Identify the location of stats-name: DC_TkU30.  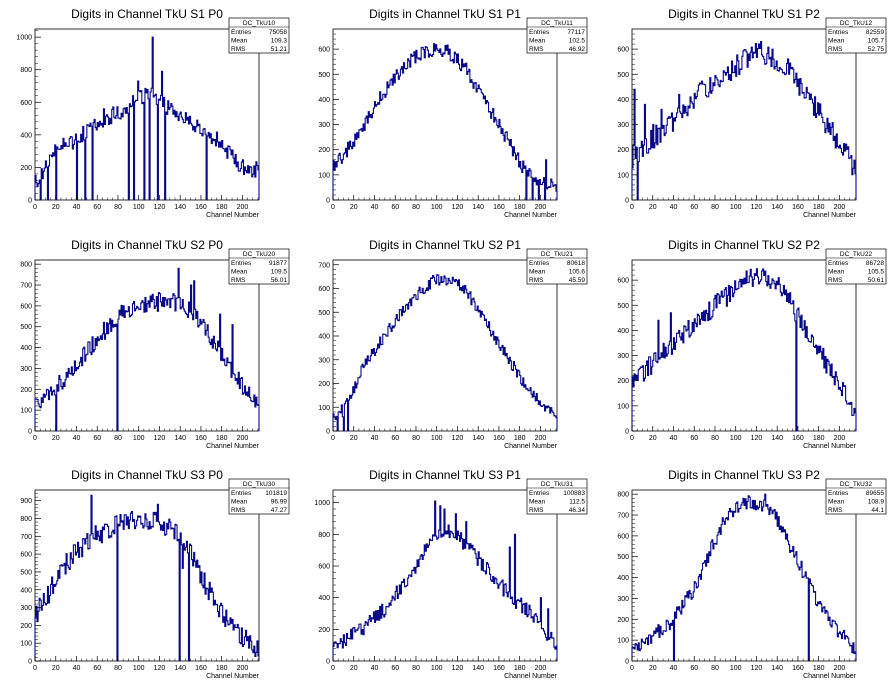
(259, 484).